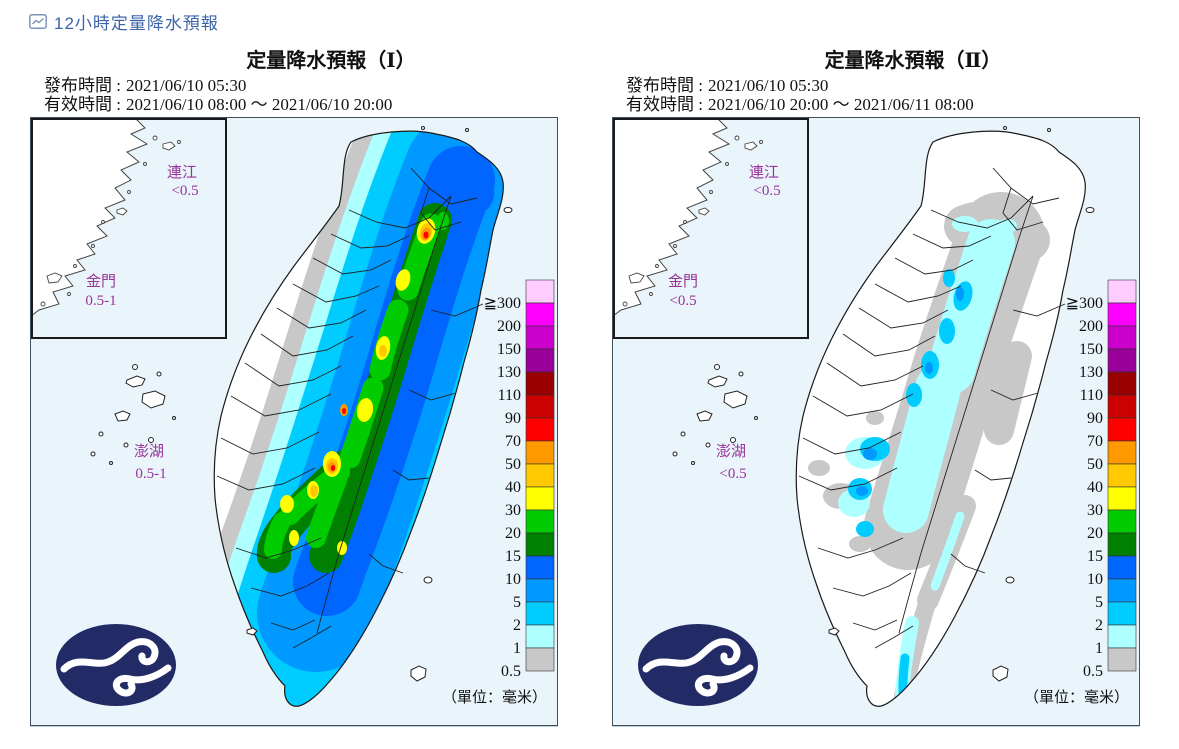 The image size is (1179, 749). Describe the element at coordinates (150, 474) in the screenshot. I see `penghu-value: 0.5-1` at that location.